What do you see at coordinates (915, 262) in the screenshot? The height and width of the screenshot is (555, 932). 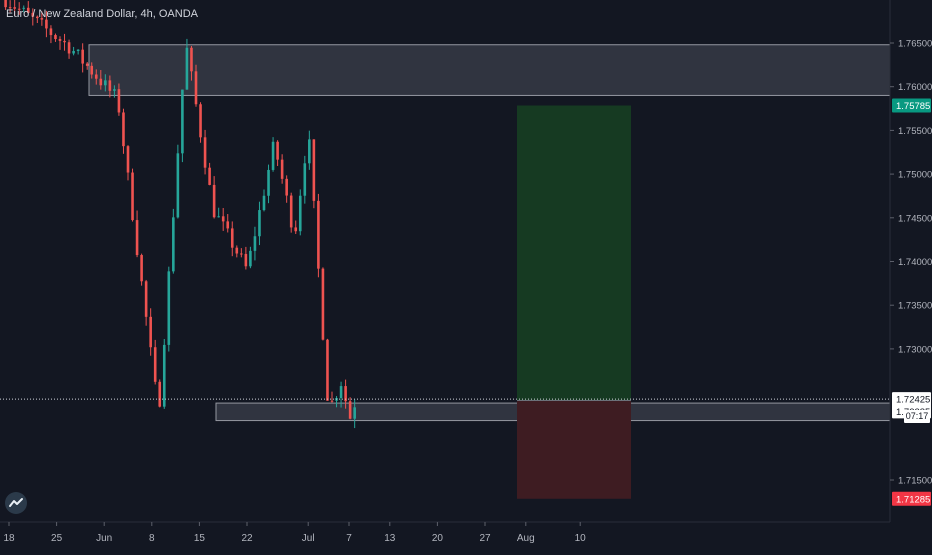 I see `y-tick-label: 1.74000` at bounding box center [915, 262].